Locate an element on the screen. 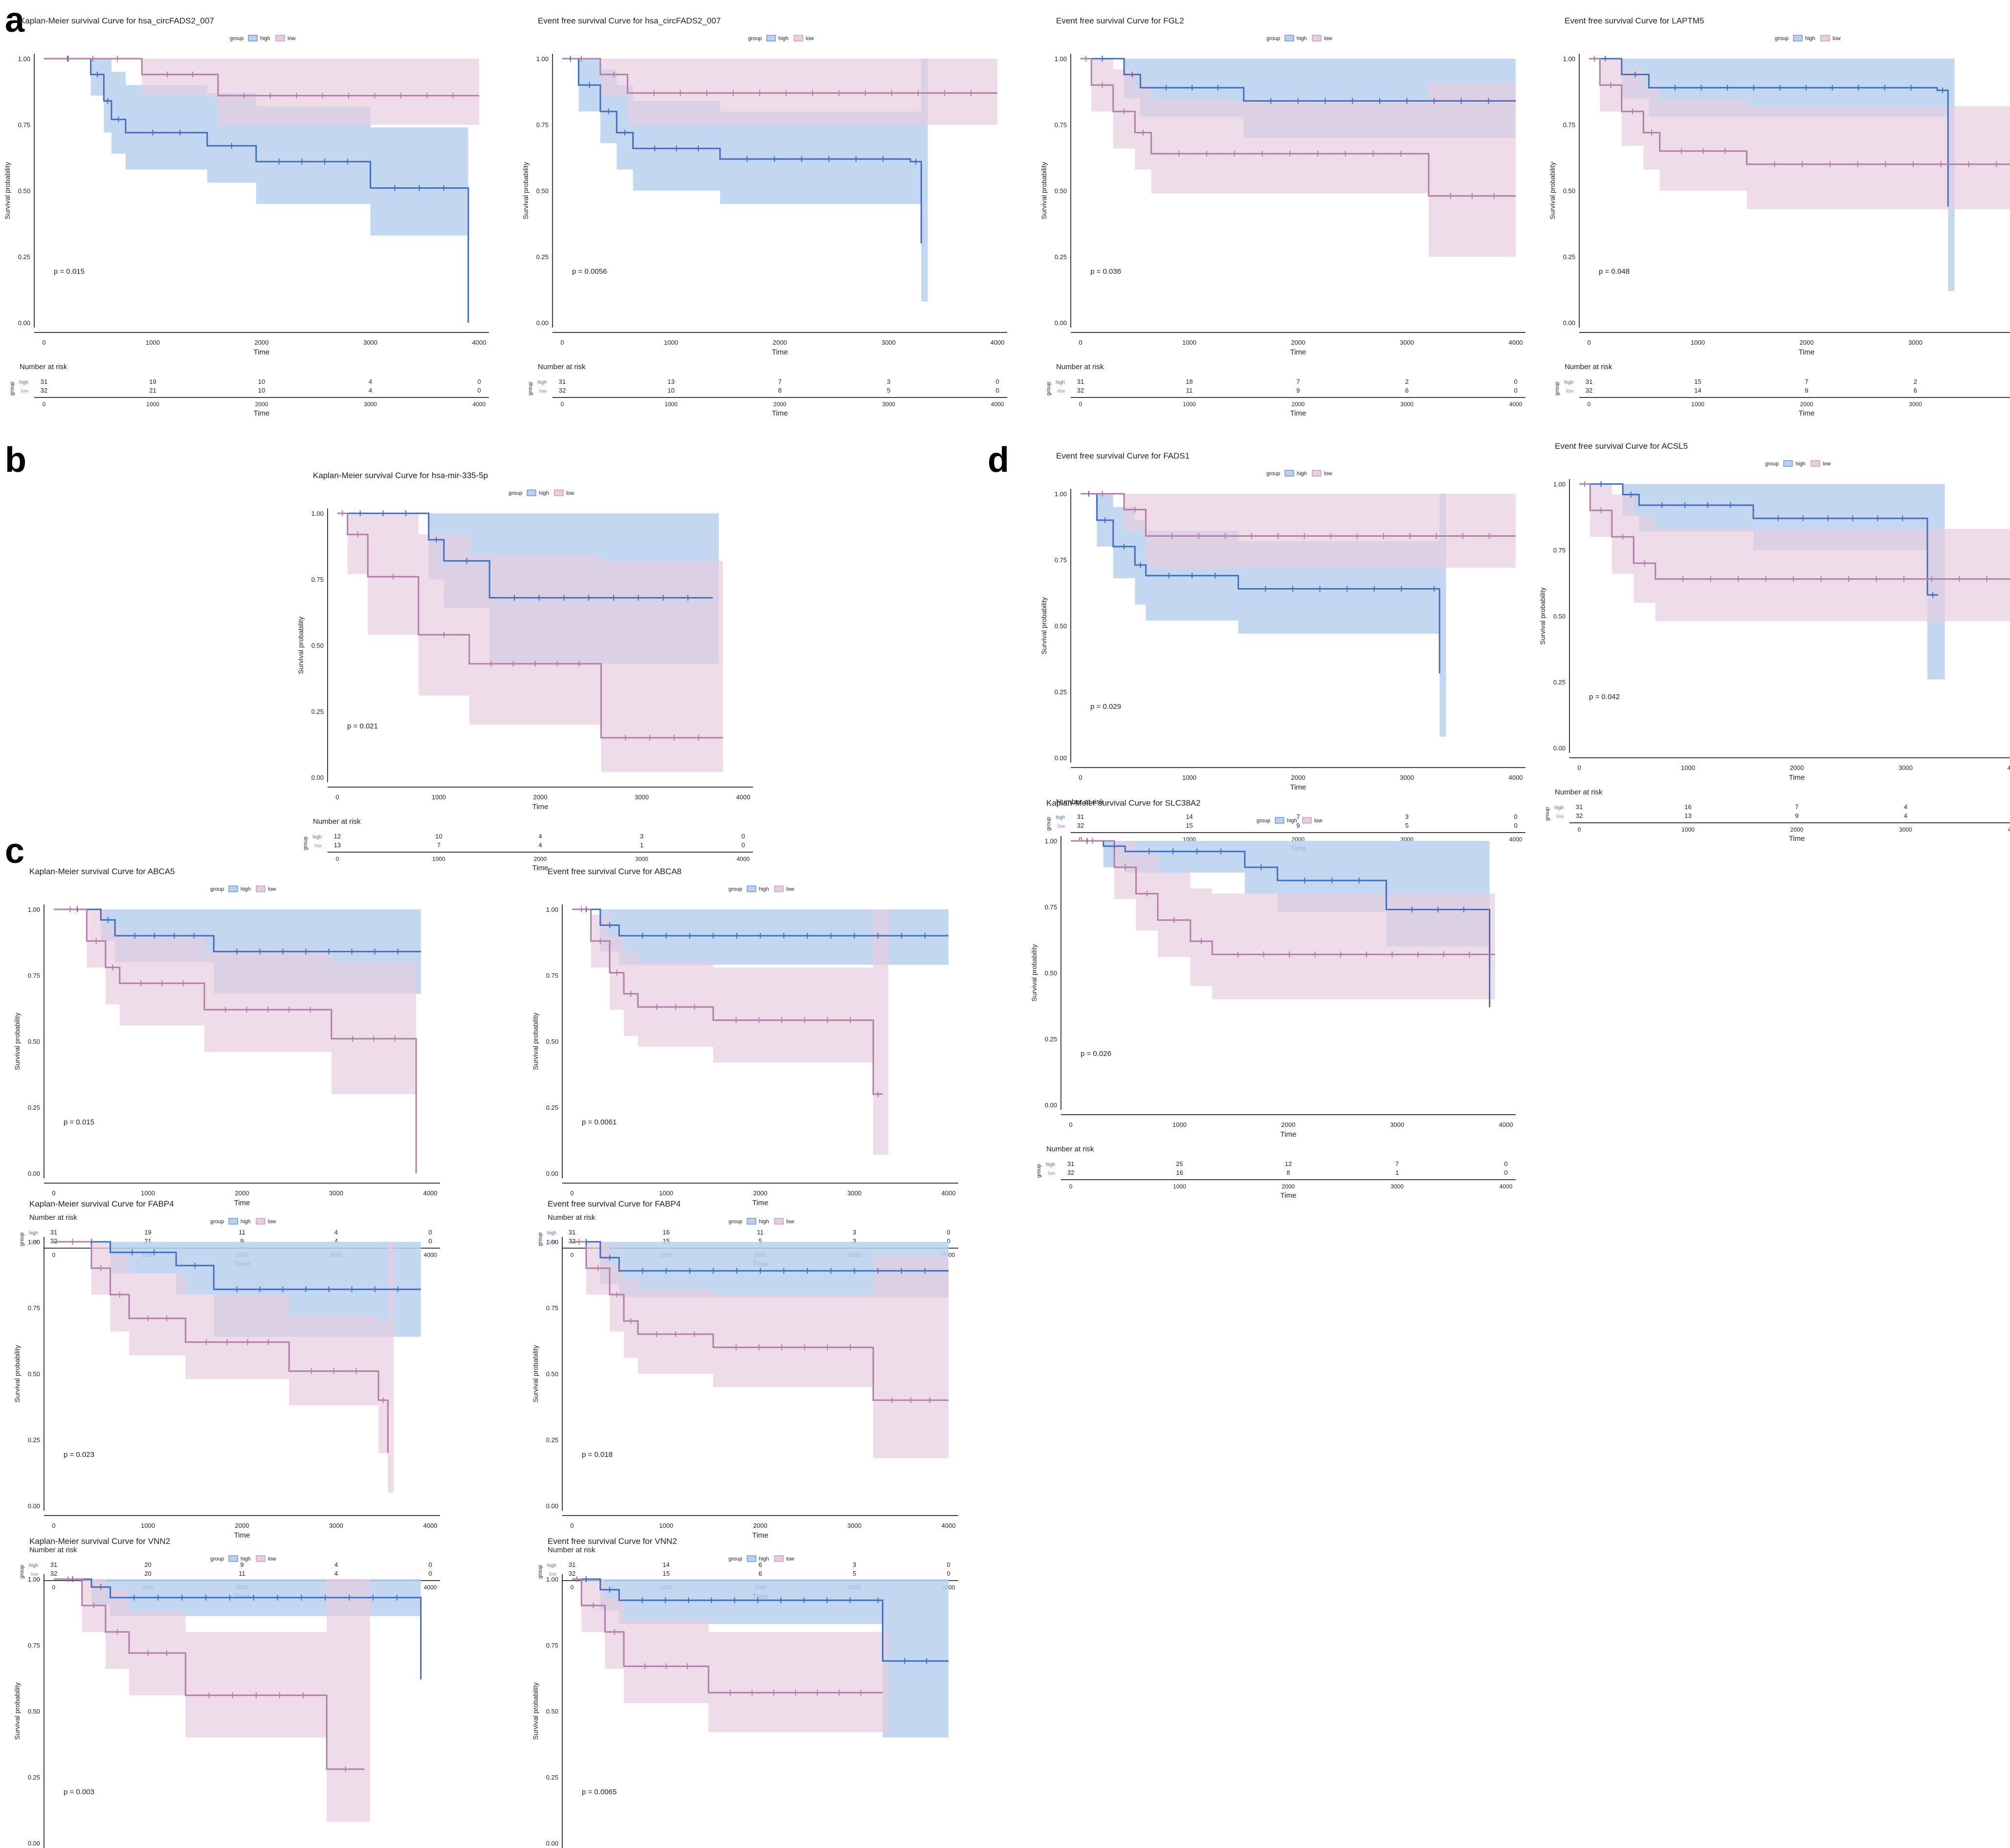  risk-count-low: 21 is located at coordinates (152, 390).